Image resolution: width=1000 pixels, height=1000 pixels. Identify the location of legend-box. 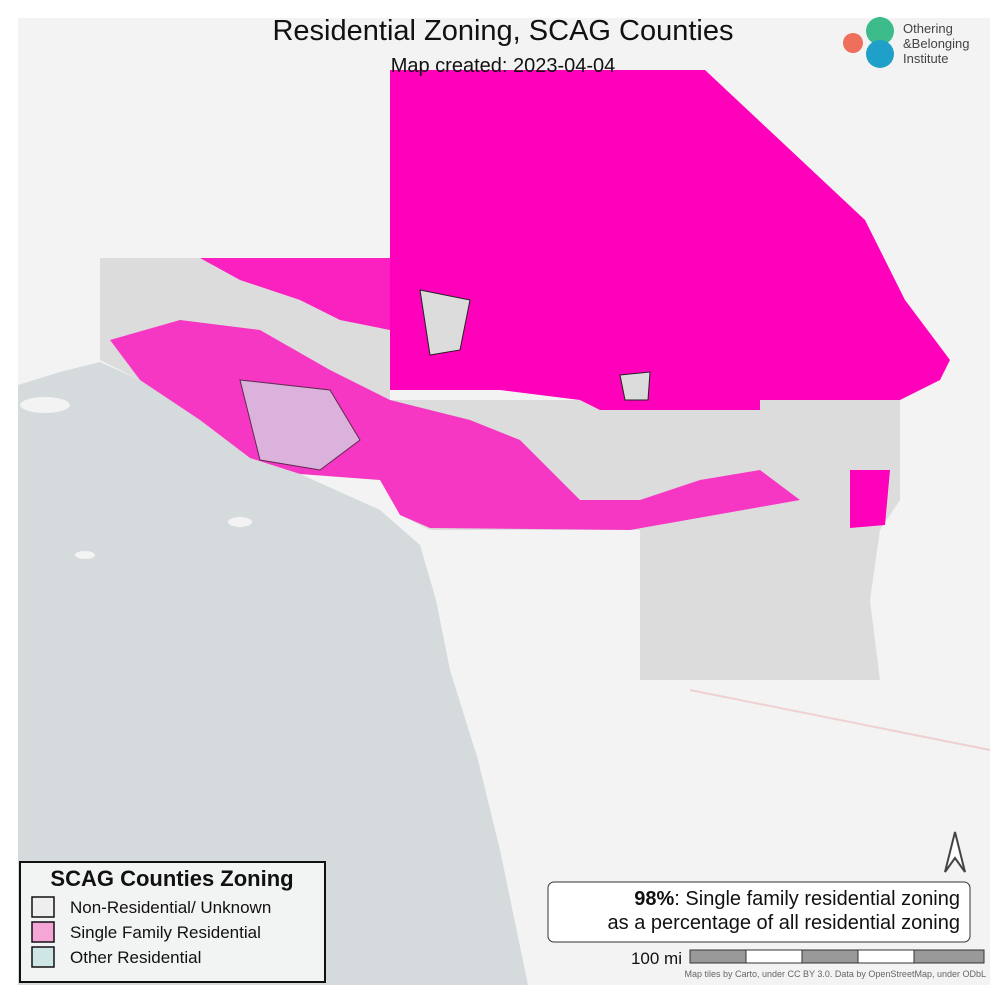
(172, 922).